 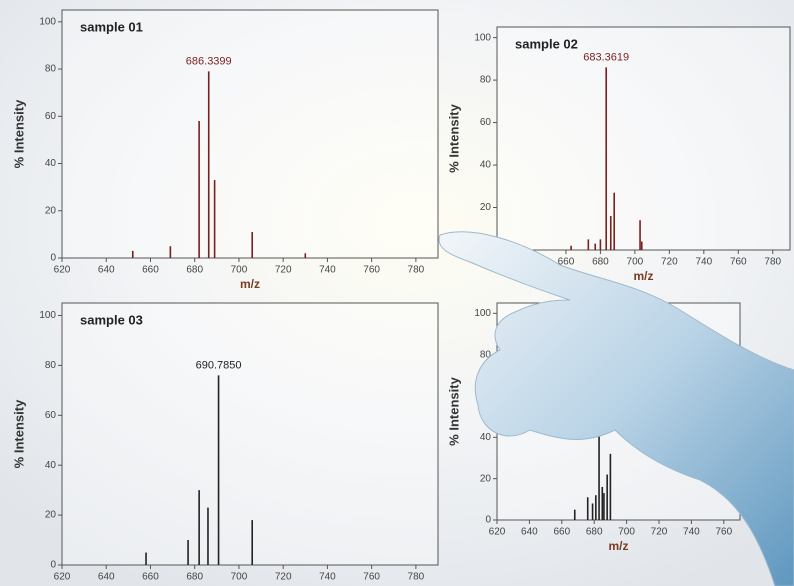 I want to click on chart-title: sample 03, so click(x=111, y=319).